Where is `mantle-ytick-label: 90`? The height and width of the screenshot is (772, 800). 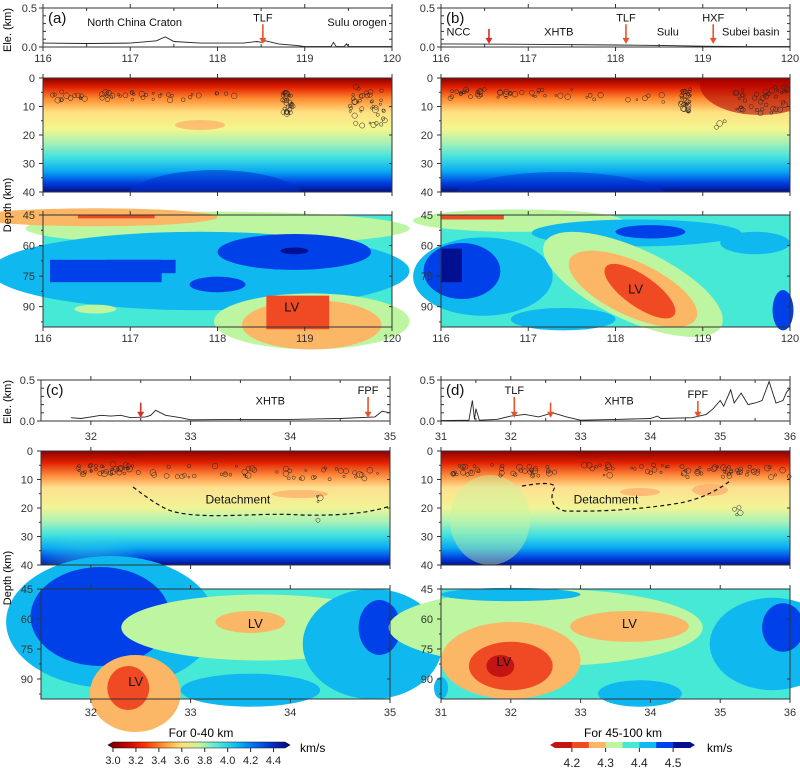 mantle-ytick-label: 90 is located at coordinates (427, 308).